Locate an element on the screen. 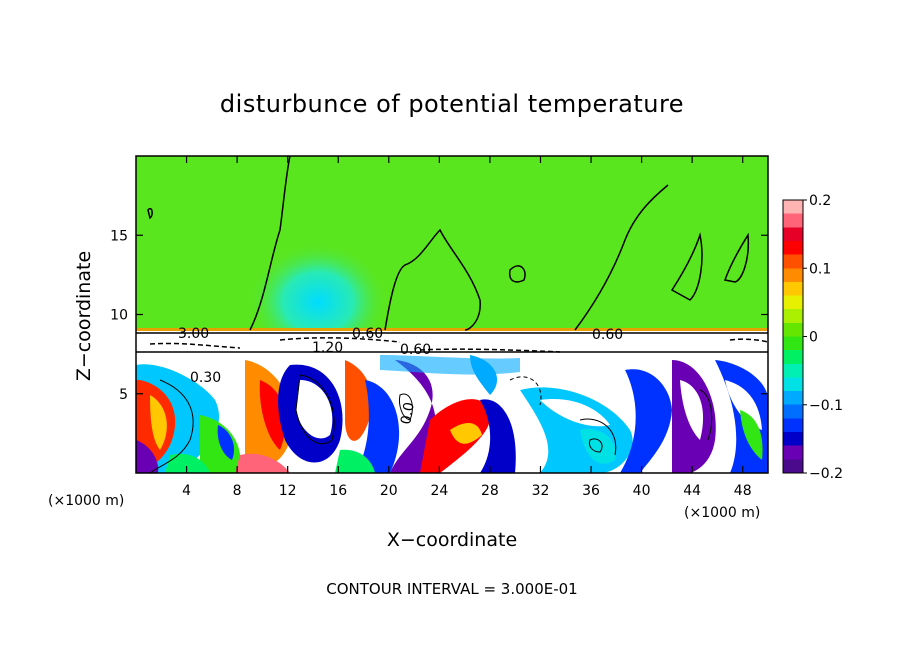  colorbar-tick-label: −0.2 is located at coordinates (826, 474).